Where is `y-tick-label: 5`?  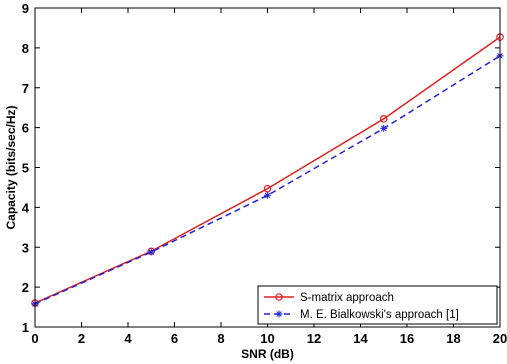
y-tick-label: 5 is located at coordinates (25, 168).